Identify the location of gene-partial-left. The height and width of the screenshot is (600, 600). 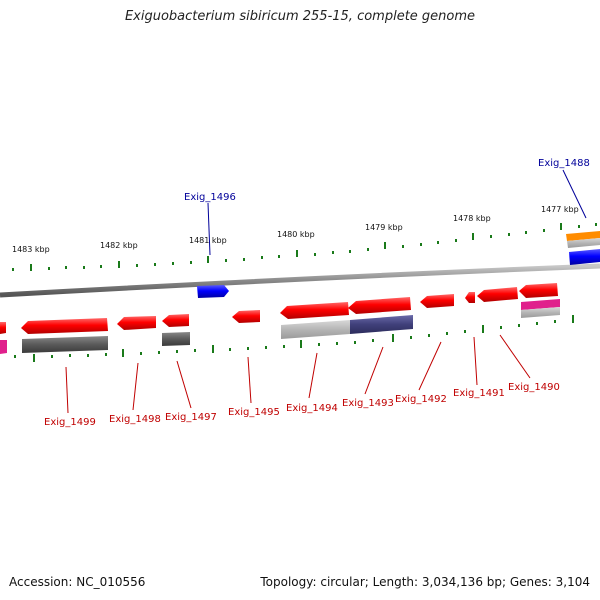
(3, 328).